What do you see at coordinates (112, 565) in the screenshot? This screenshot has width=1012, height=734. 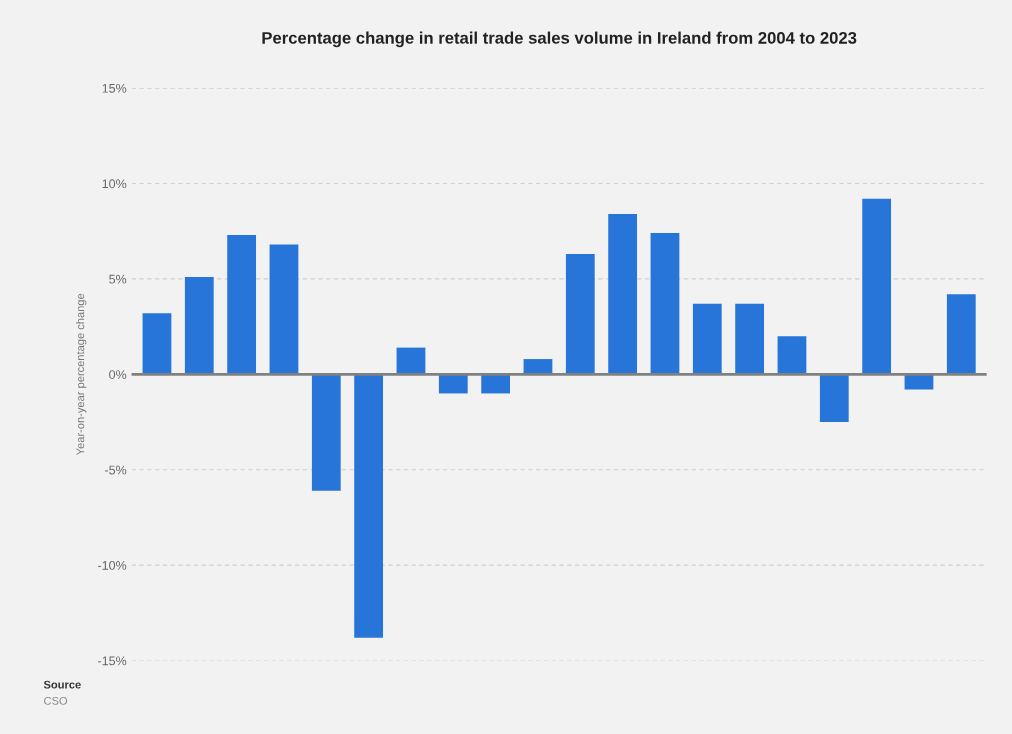 I see `y-tick-label: -10%` at bounding box center [112, 565].